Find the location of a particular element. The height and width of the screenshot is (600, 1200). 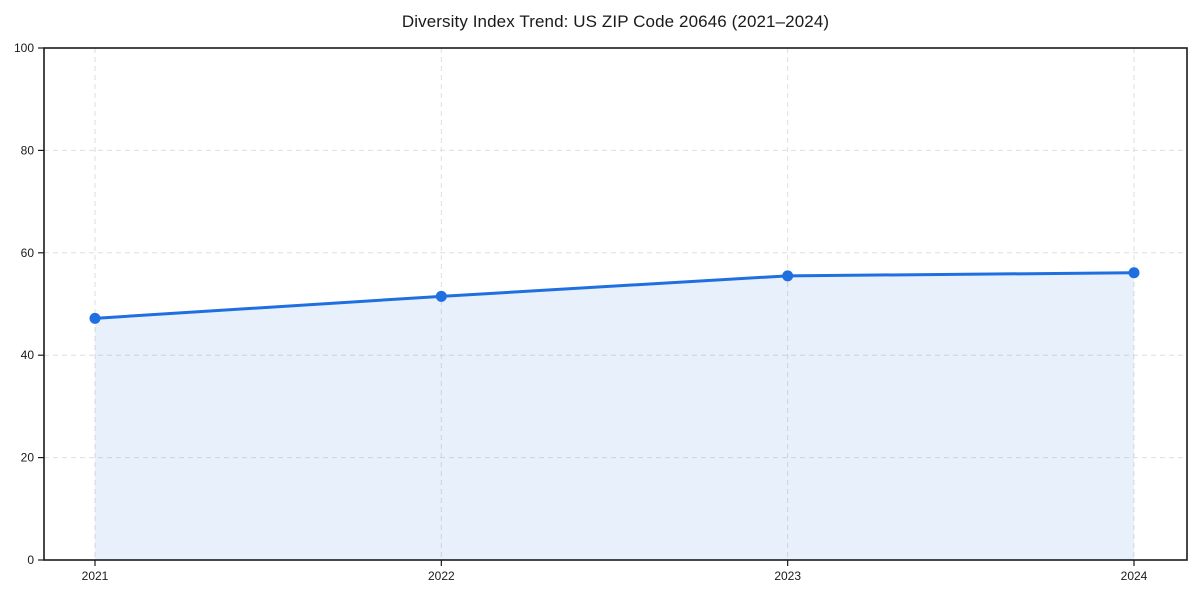

data-point-markers is located at coordinates (614, 295).